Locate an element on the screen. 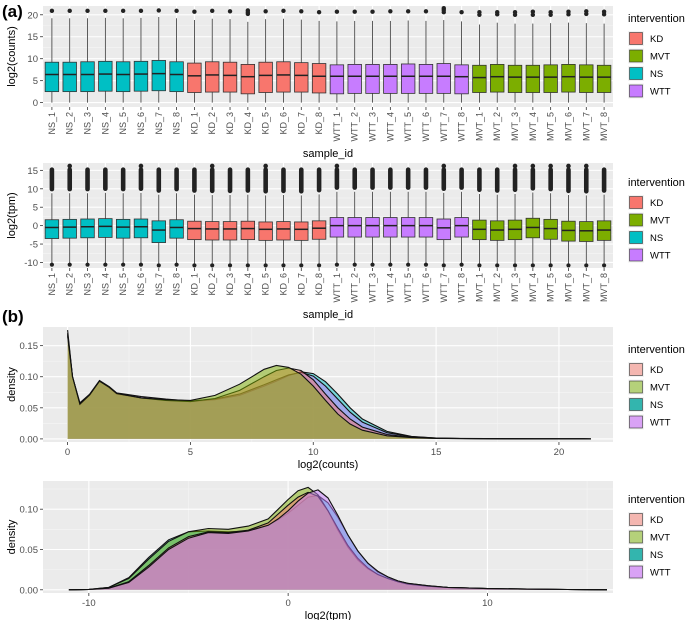 Image resolution: width=685 pixels, height=620 pixels. x-tick-label: 5 is located at coordinates (190, 452).